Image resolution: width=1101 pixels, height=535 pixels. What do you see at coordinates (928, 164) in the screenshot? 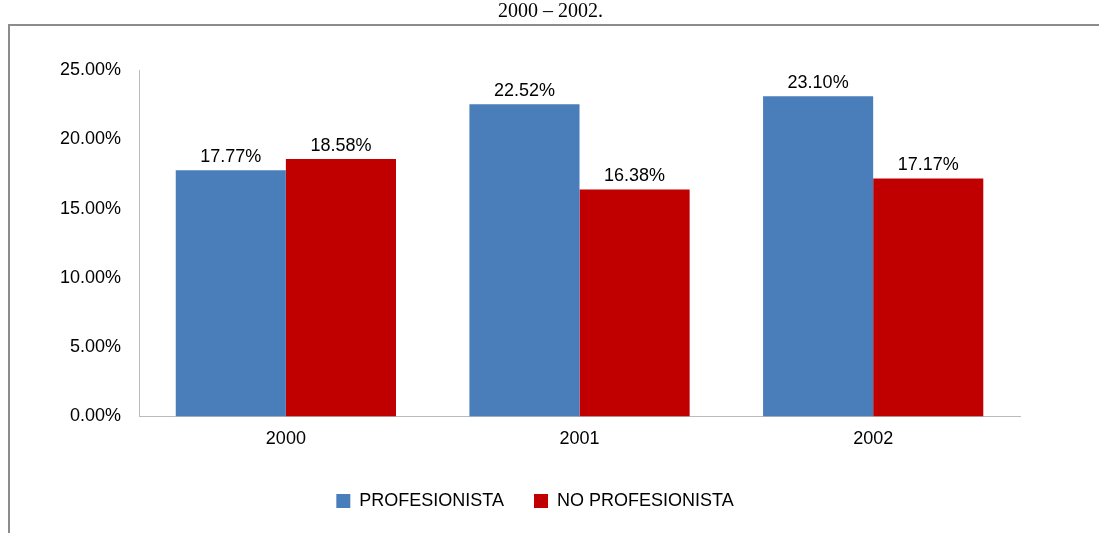
I see `data-label: 17.17%` at bounding box center [928, 164].